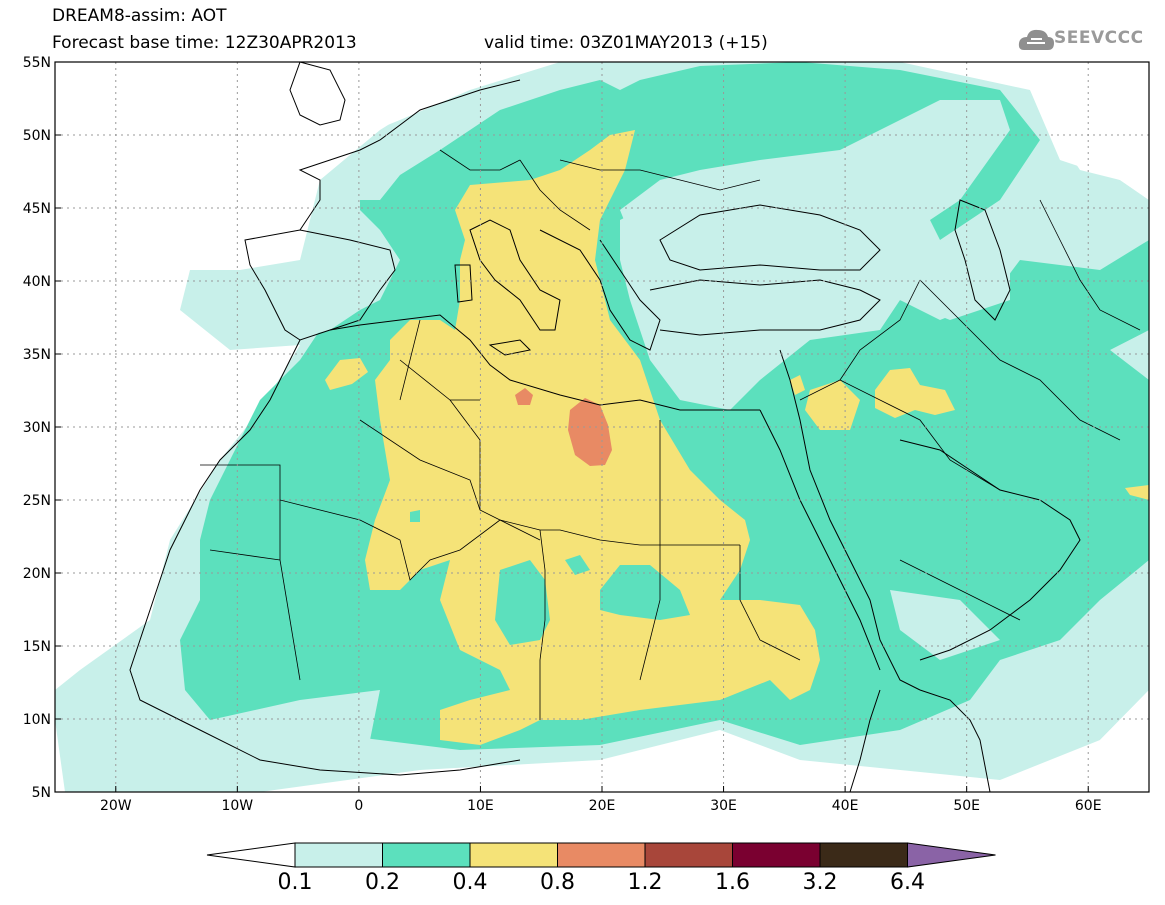 This screenshot has width=1165, height=905. Describe the element at coordinates (951, 855) in the screenshot. I see `colorbar-over-arrow` at that location.